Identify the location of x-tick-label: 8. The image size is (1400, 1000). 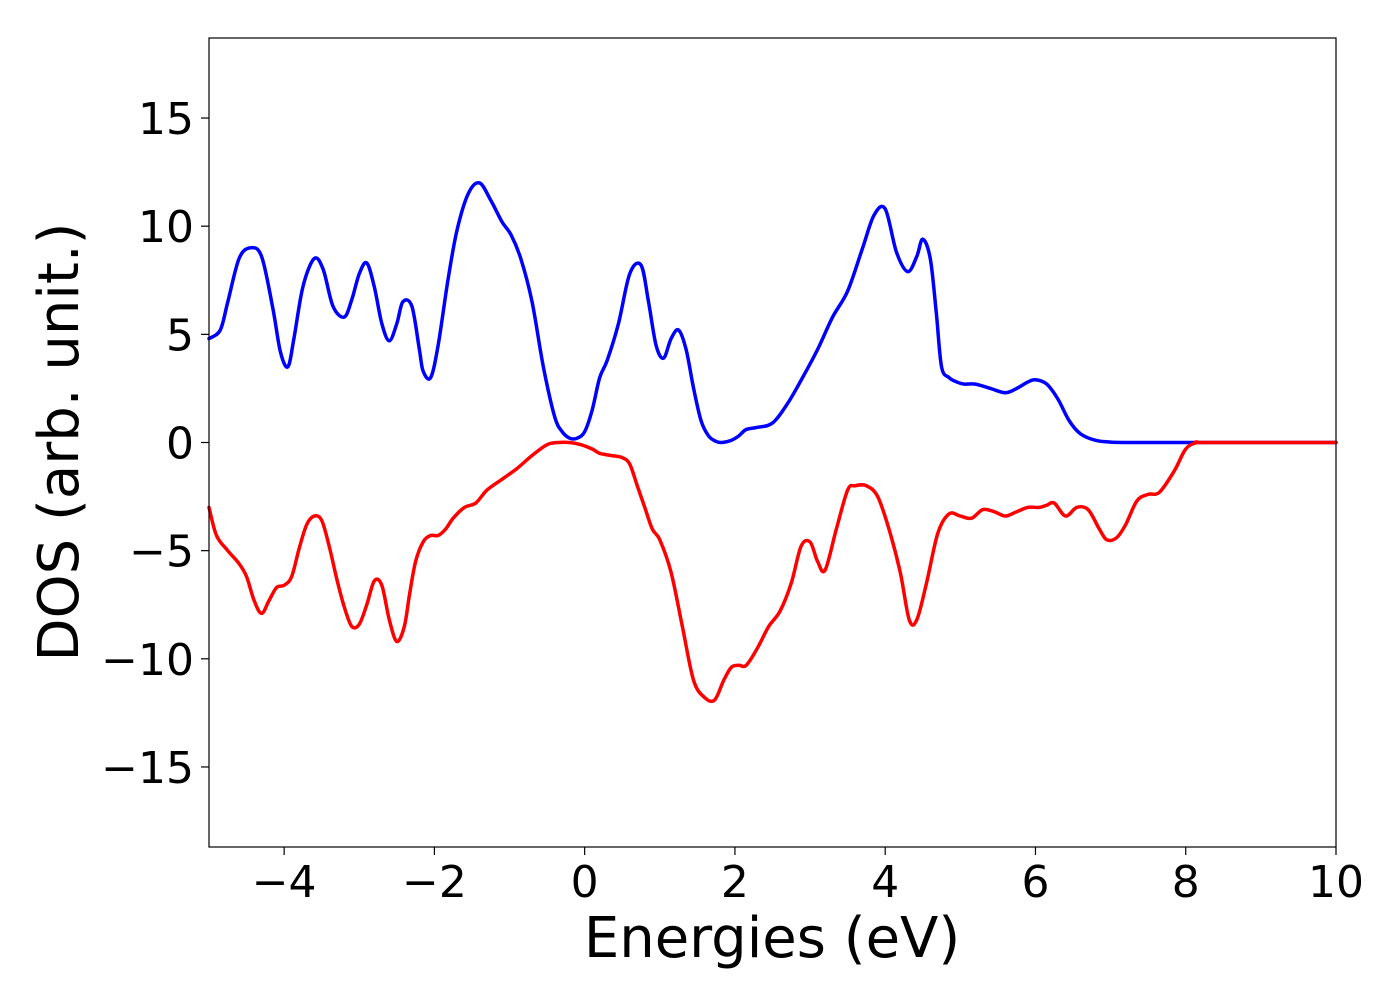
(1186, 882).